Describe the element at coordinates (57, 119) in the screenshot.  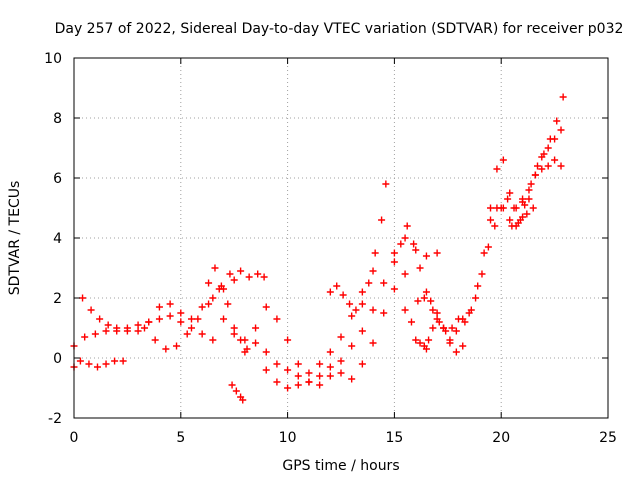
I see `y-tick-label: 8` at that location.